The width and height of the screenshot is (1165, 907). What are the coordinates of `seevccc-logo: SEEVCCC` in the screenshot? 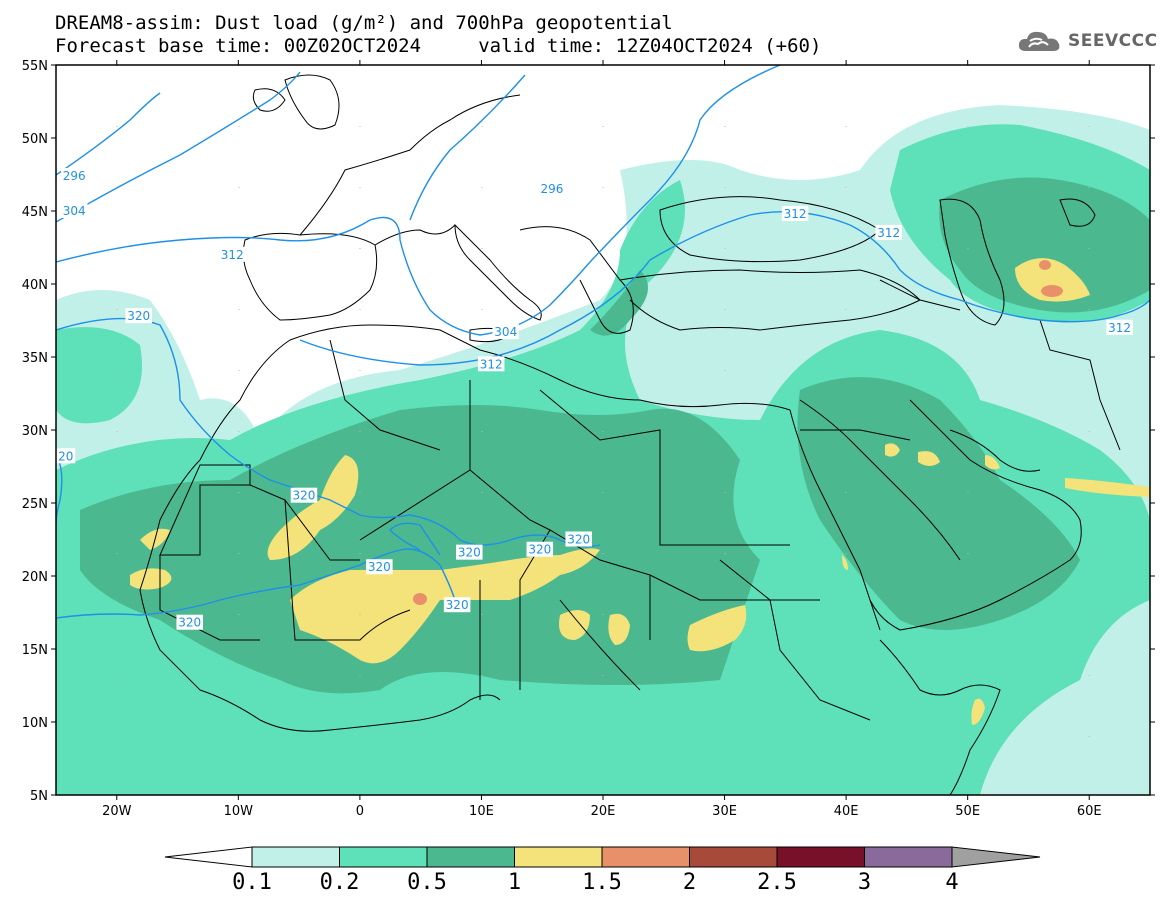 It's located at (1087, 41).